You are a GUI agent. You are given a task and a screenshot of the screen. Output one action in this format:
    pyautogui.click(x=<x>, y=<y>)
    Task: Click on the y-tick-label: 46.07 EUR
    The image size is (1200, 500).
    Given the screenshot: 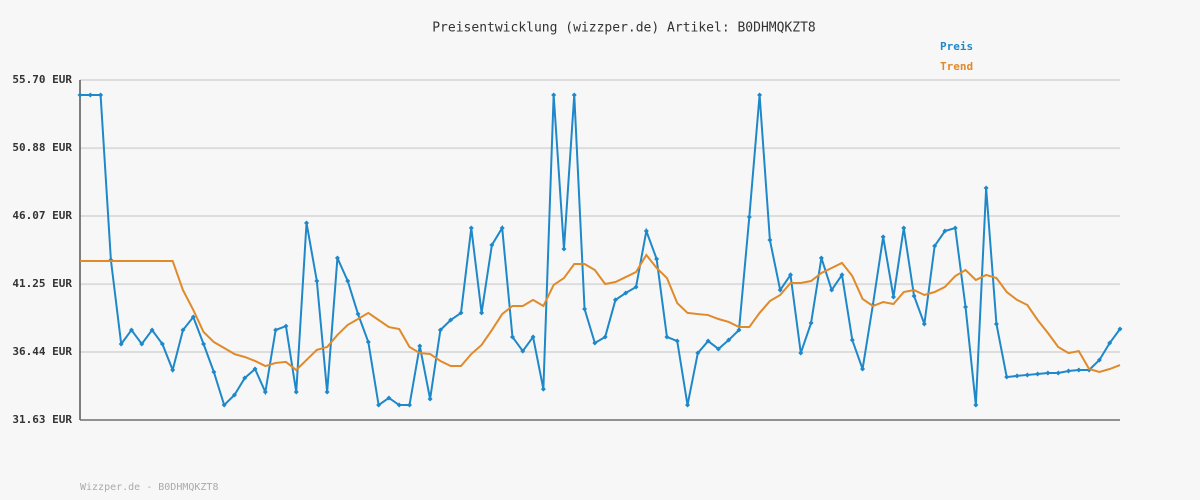 What is the action you would take?
    pyautogui.click(x=42, y=215)
    